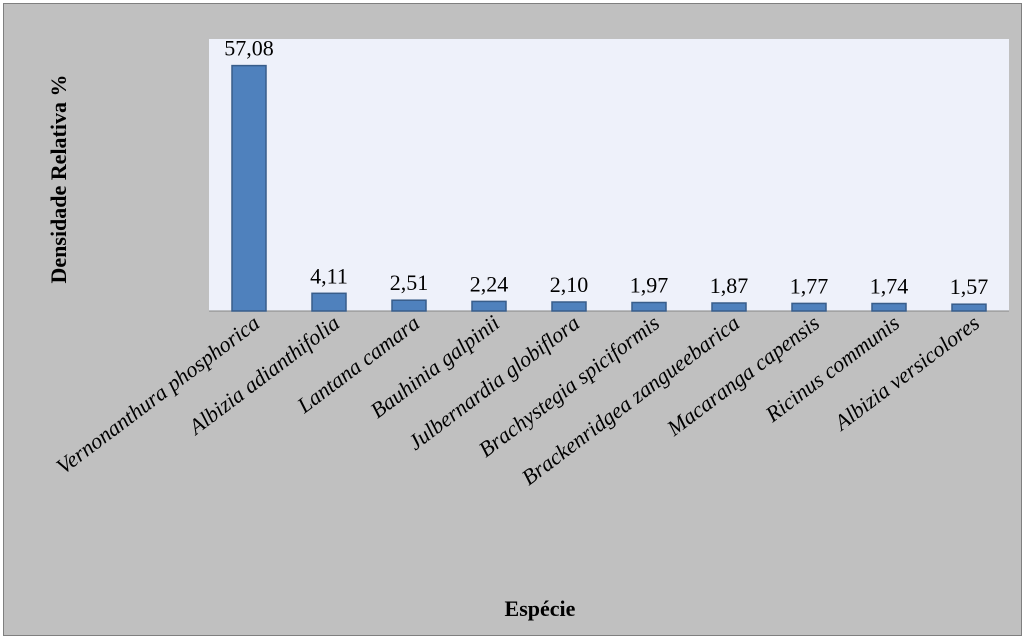 This screenshot has height=641, width=1027. What do you see at coordinates (489, 283) in the screenshot?
I see `data-label-4: 2,24` at bounding box center [489, 283].